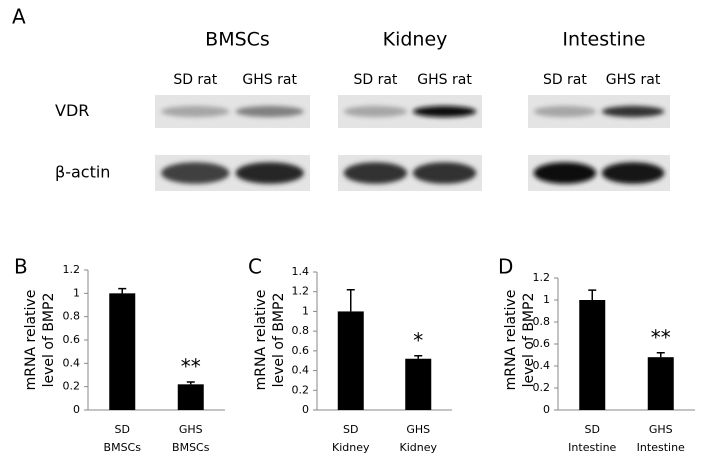  Describe the element at coordinates (82, 172) in the screenshot. I see `row-label: β-actin` at that location.